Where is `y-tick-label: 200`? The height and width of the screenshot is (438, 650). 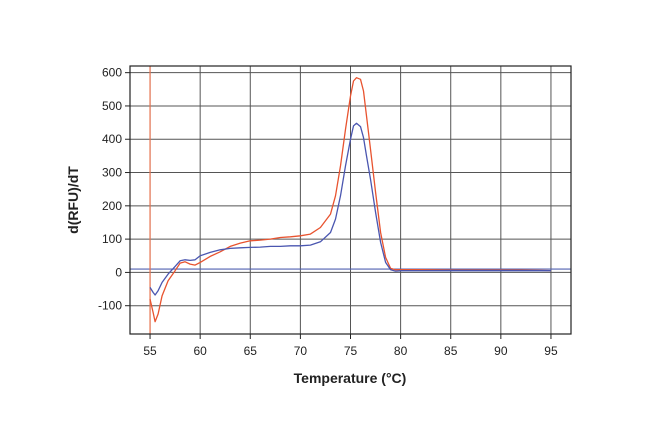
y-tick-label: 200 is located at coordinates (112, 206).